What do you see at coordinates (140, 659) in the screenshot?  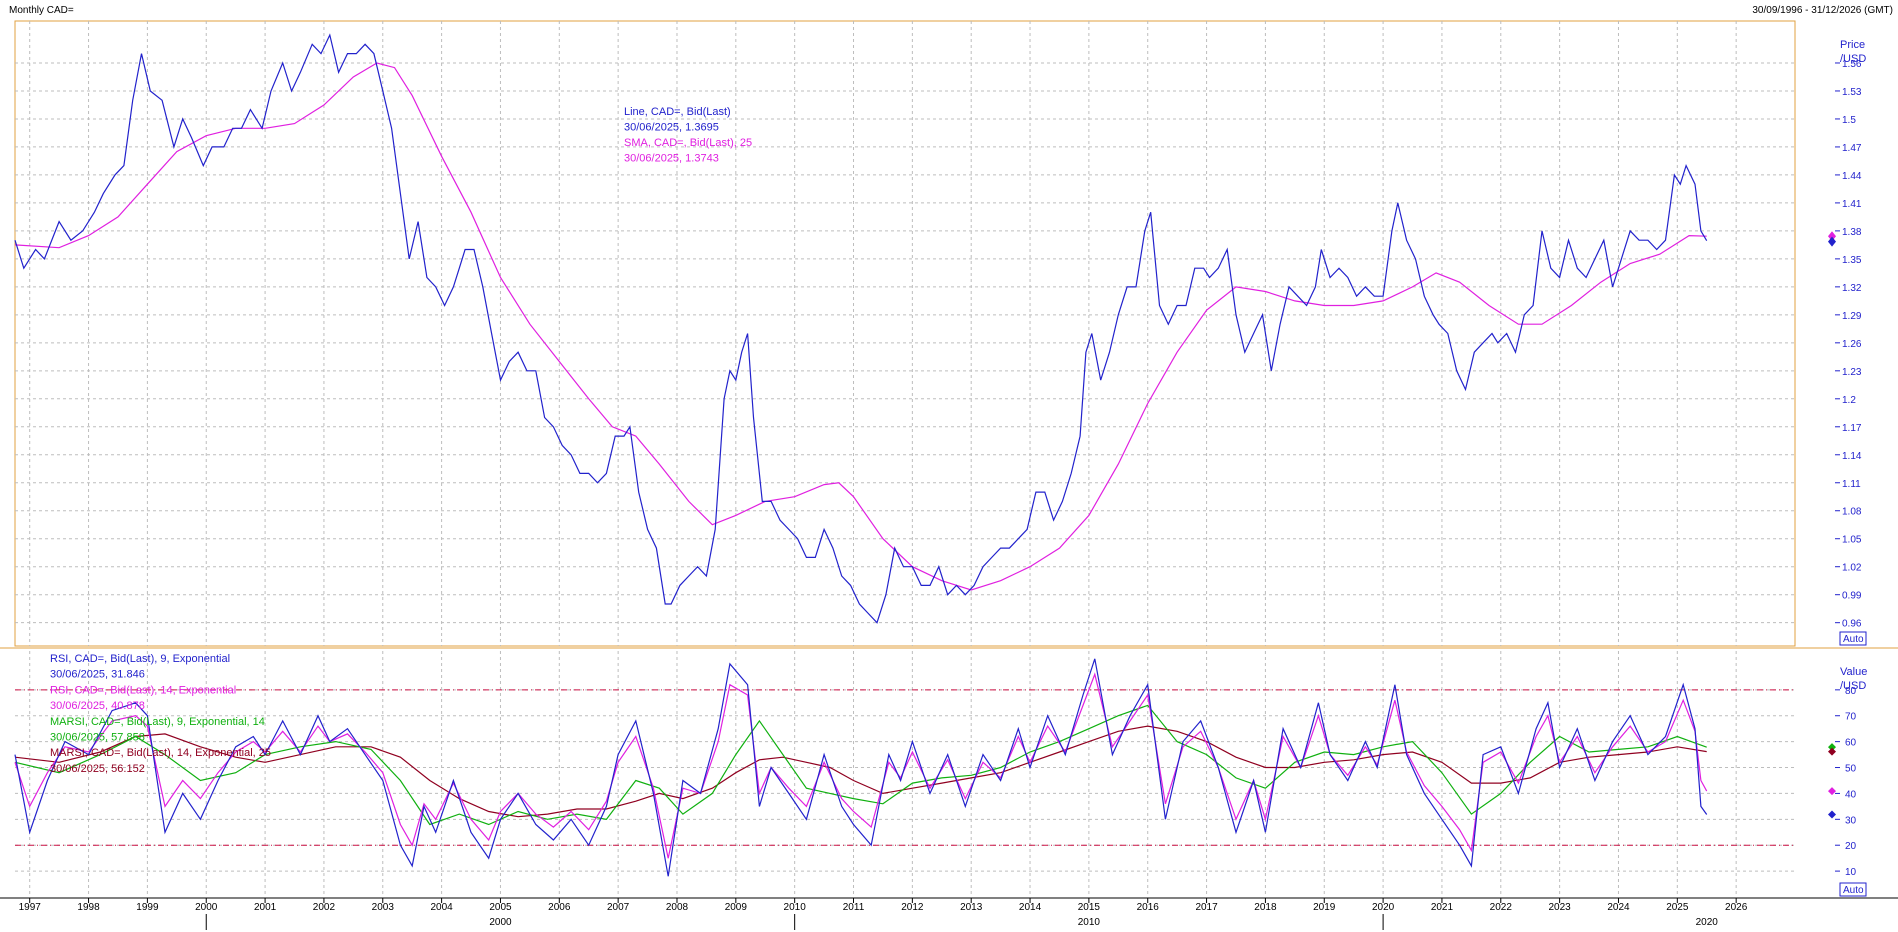 I see `rsi-legend-entry: RSI, CAD=, Bid(Last), 9, Exponential` at bounding box center [140, 659].